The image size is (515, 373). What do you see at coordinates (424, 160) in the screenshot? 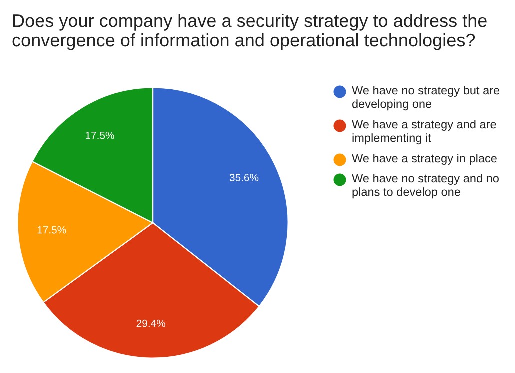
I see `legend-label: We have a strategy in place` at bounding box center [424, 160].